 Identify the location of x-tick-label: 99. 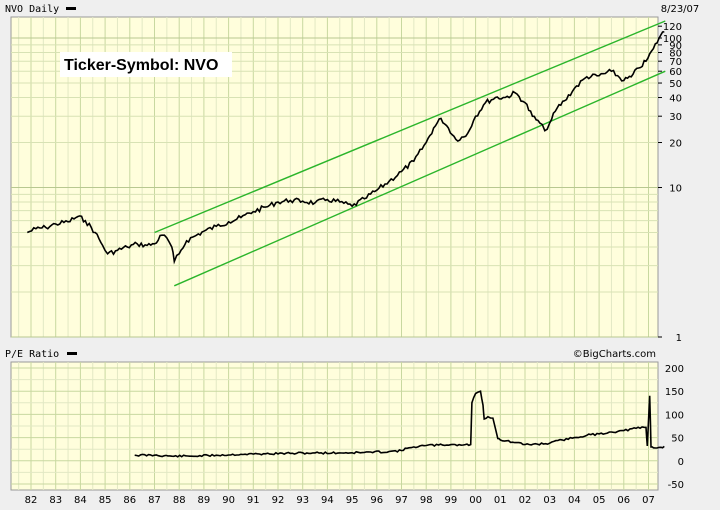
(451, 500).